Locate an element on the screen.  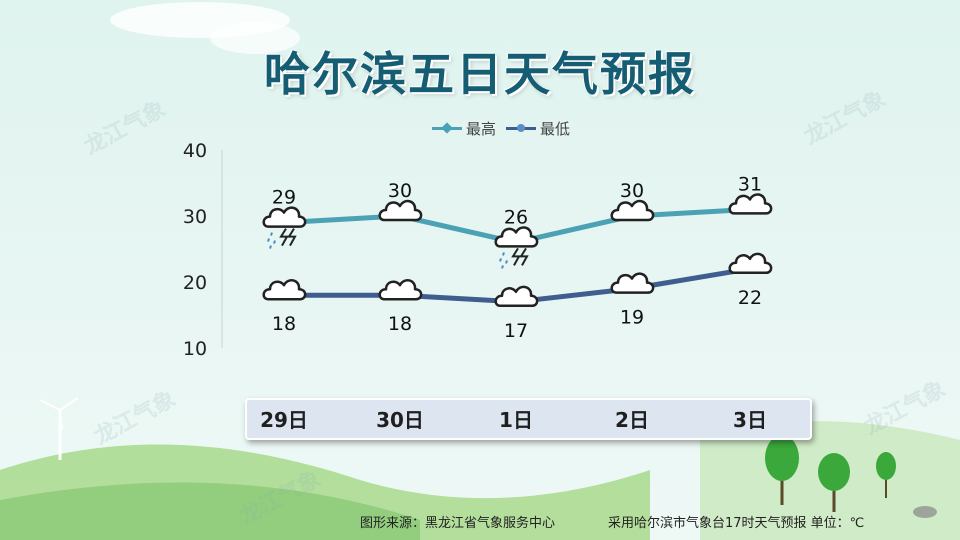
x-tick-label: 29日 is located at coordinates (284, 420).